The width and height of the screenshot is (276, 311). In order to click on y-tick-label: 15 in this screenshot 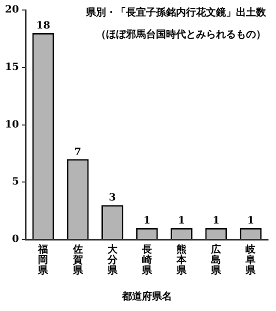, I will do `click(11, 67)`.